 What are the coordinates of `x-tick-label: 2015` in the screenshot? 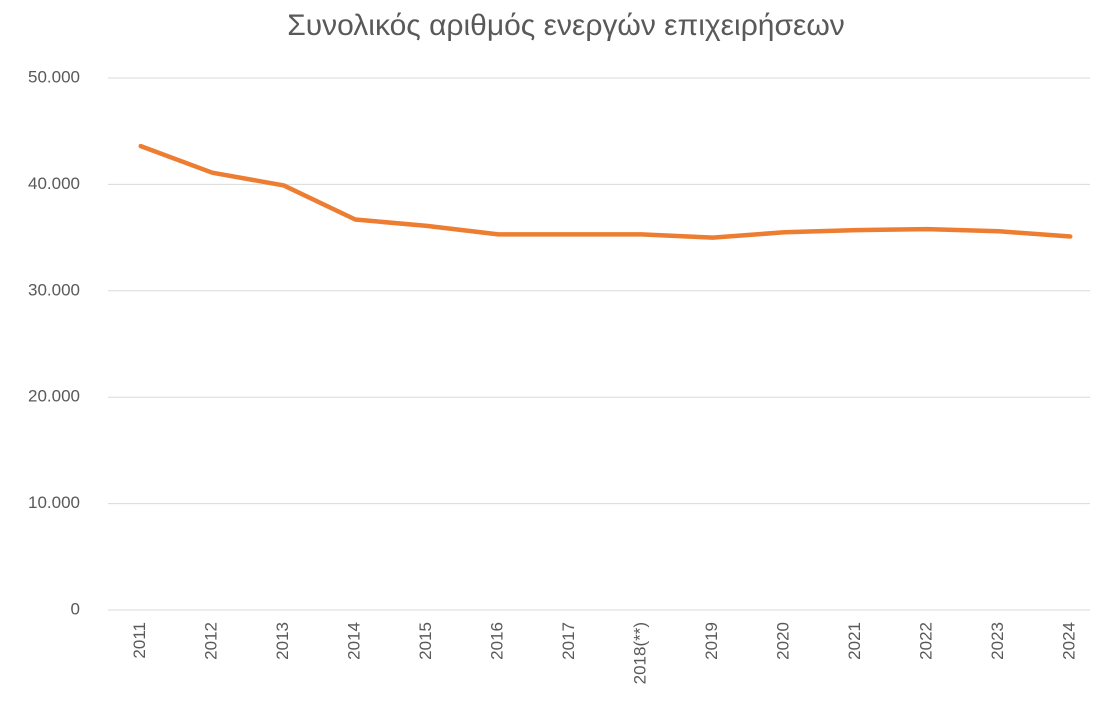 It's located at (425, 641).